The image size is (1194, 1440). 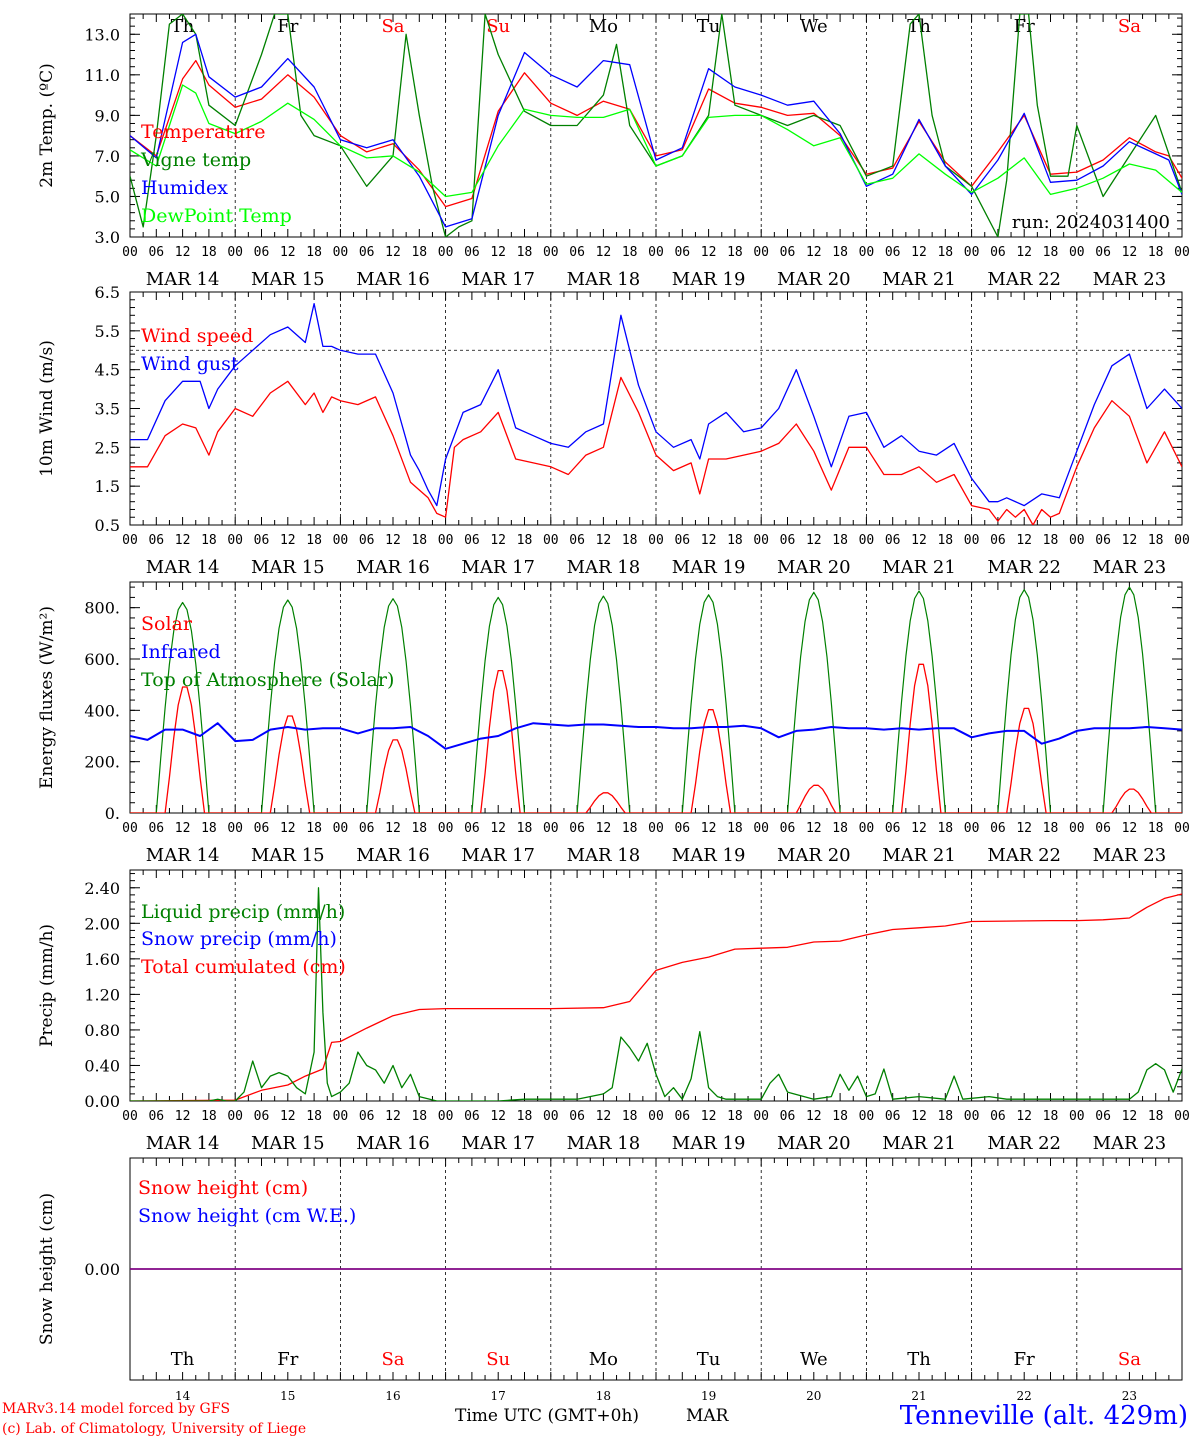 What do you see at coordinates (184, 188) in the screenshot?
I see `legend-entry: Humidex` at bounding box center [184, 188].